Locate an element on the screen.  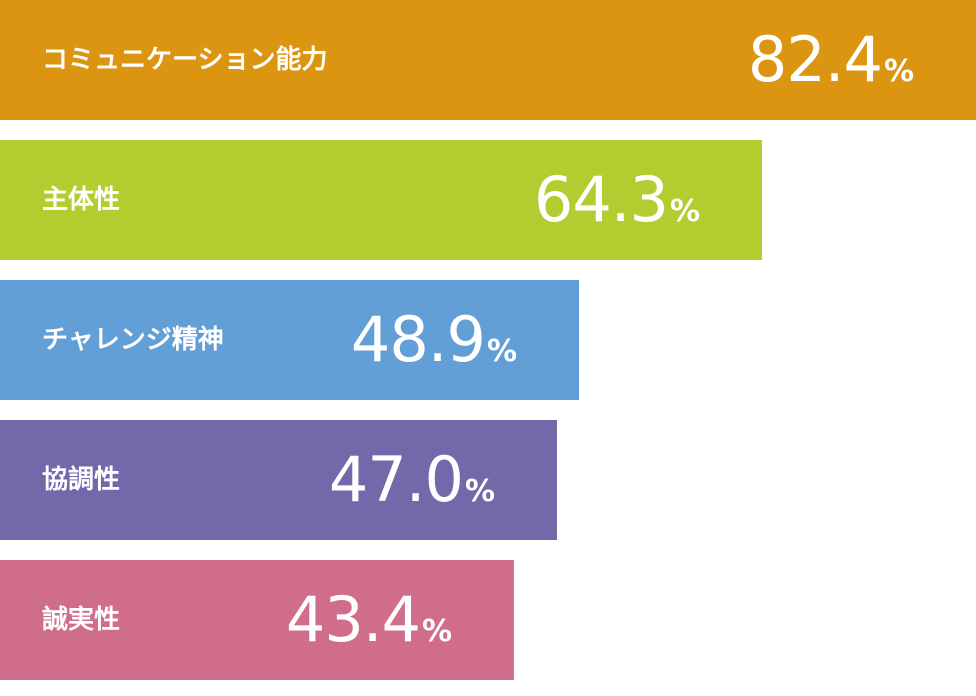
bar-value-number: 82.4 is located at coordinates (815, 59).